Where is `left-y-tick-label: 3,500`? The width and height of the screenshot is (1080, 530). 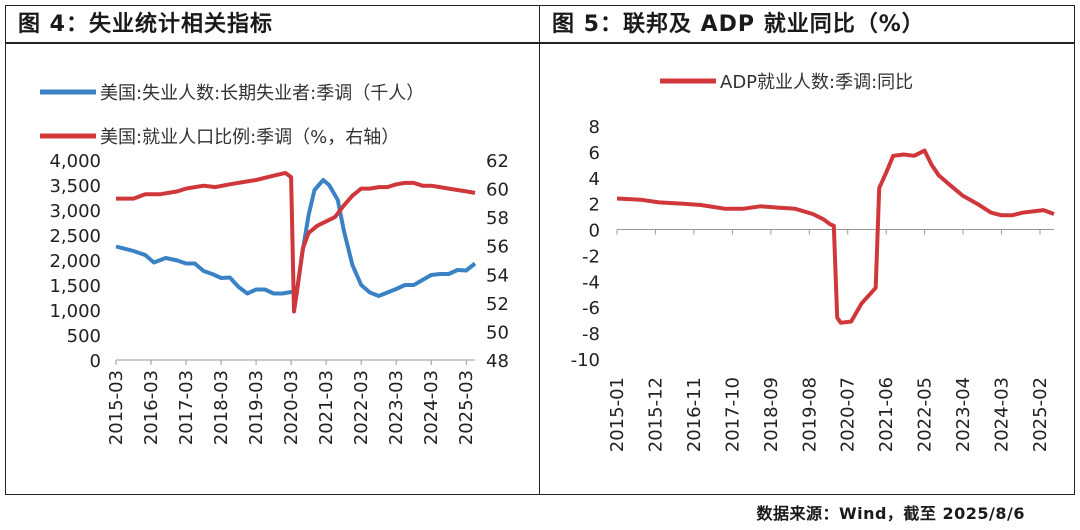 left-y-tick-label: 3,500 is located at coordinates (75, 186).